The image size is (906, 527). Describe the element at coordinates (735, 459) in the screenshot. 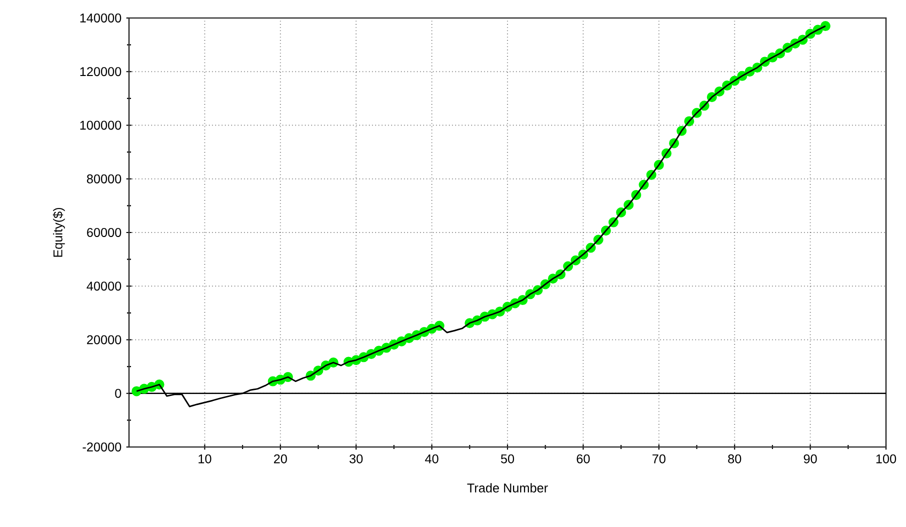

I see `x-tick-label: 80` at that location.